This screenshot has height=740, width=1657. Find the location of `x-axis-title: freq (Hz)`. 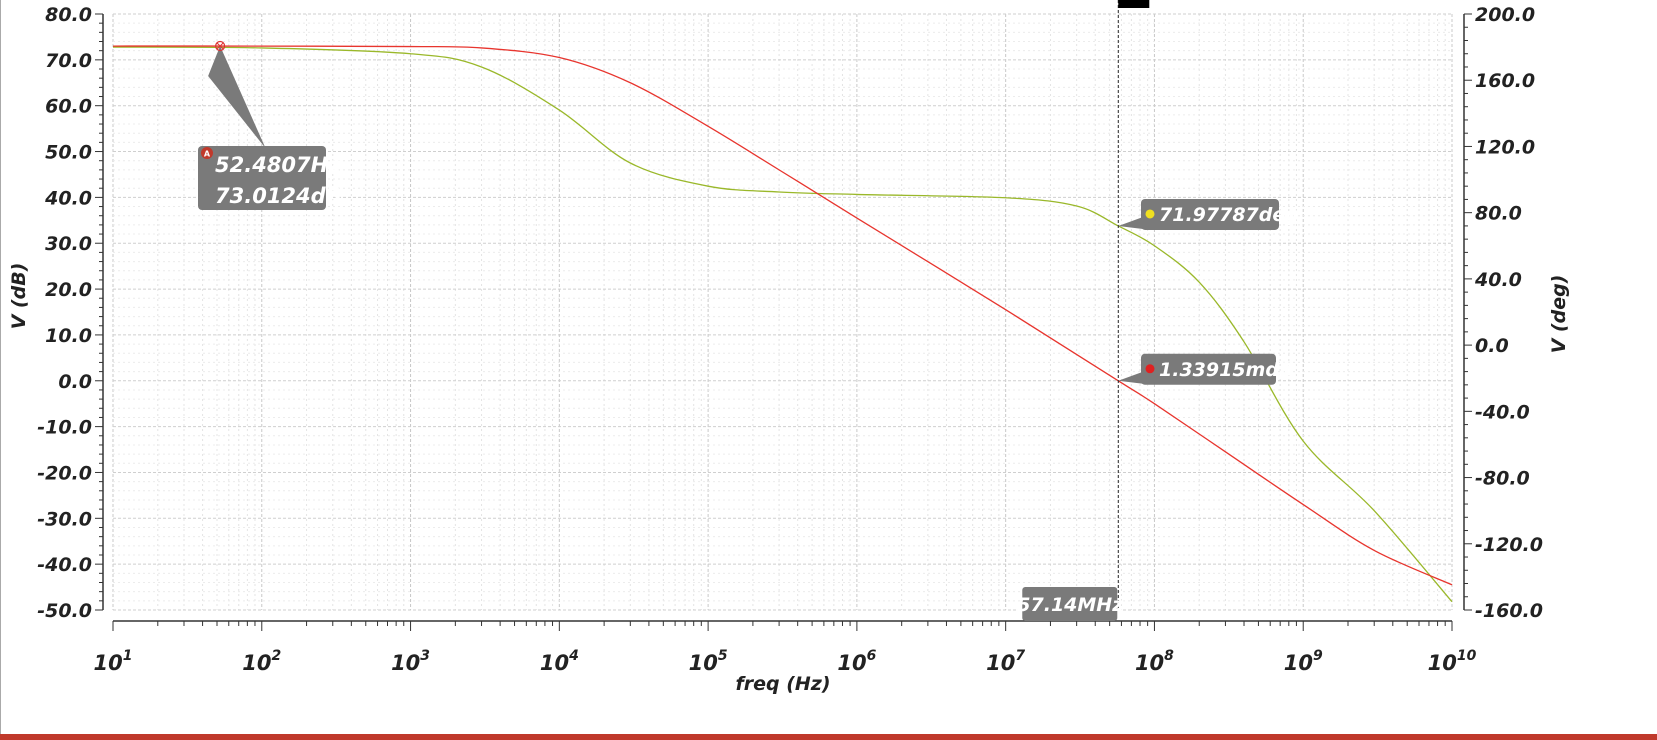

x-axis-title: freq (Hz) is located at coordinates (782, 684).